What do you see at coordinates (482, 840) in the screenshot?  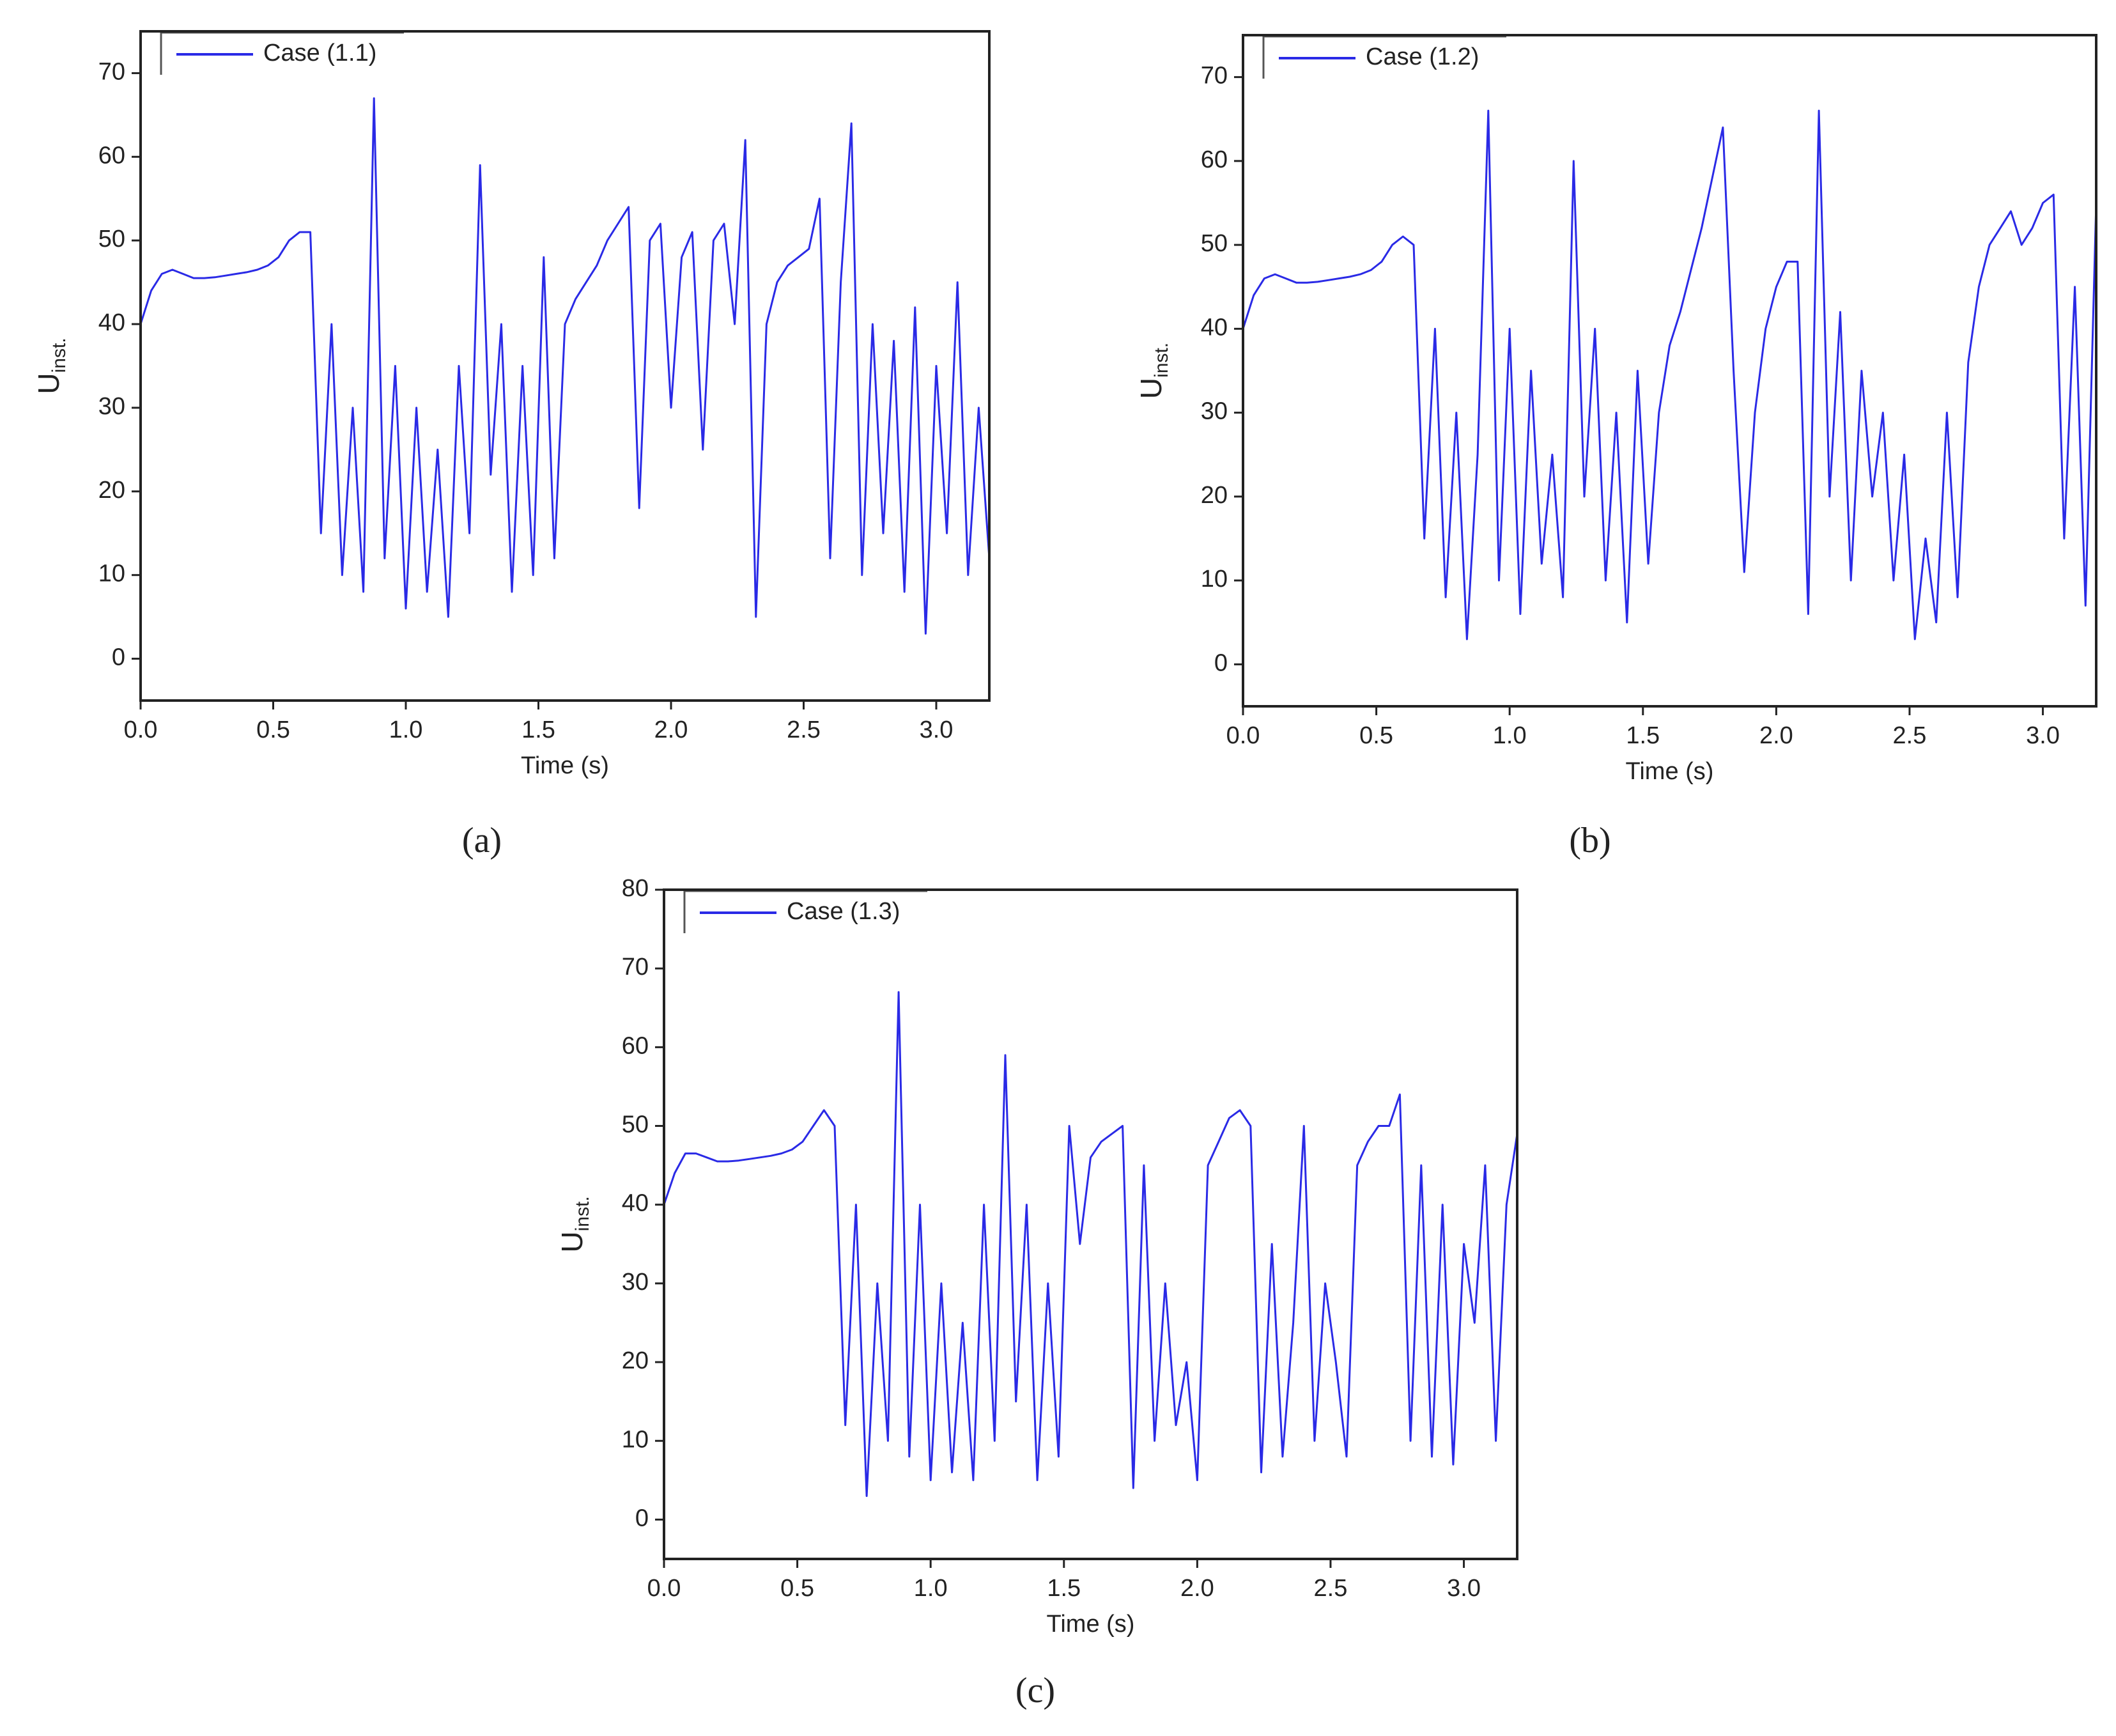 I see `panel-label: (a)` at bounding box center [482, 840].